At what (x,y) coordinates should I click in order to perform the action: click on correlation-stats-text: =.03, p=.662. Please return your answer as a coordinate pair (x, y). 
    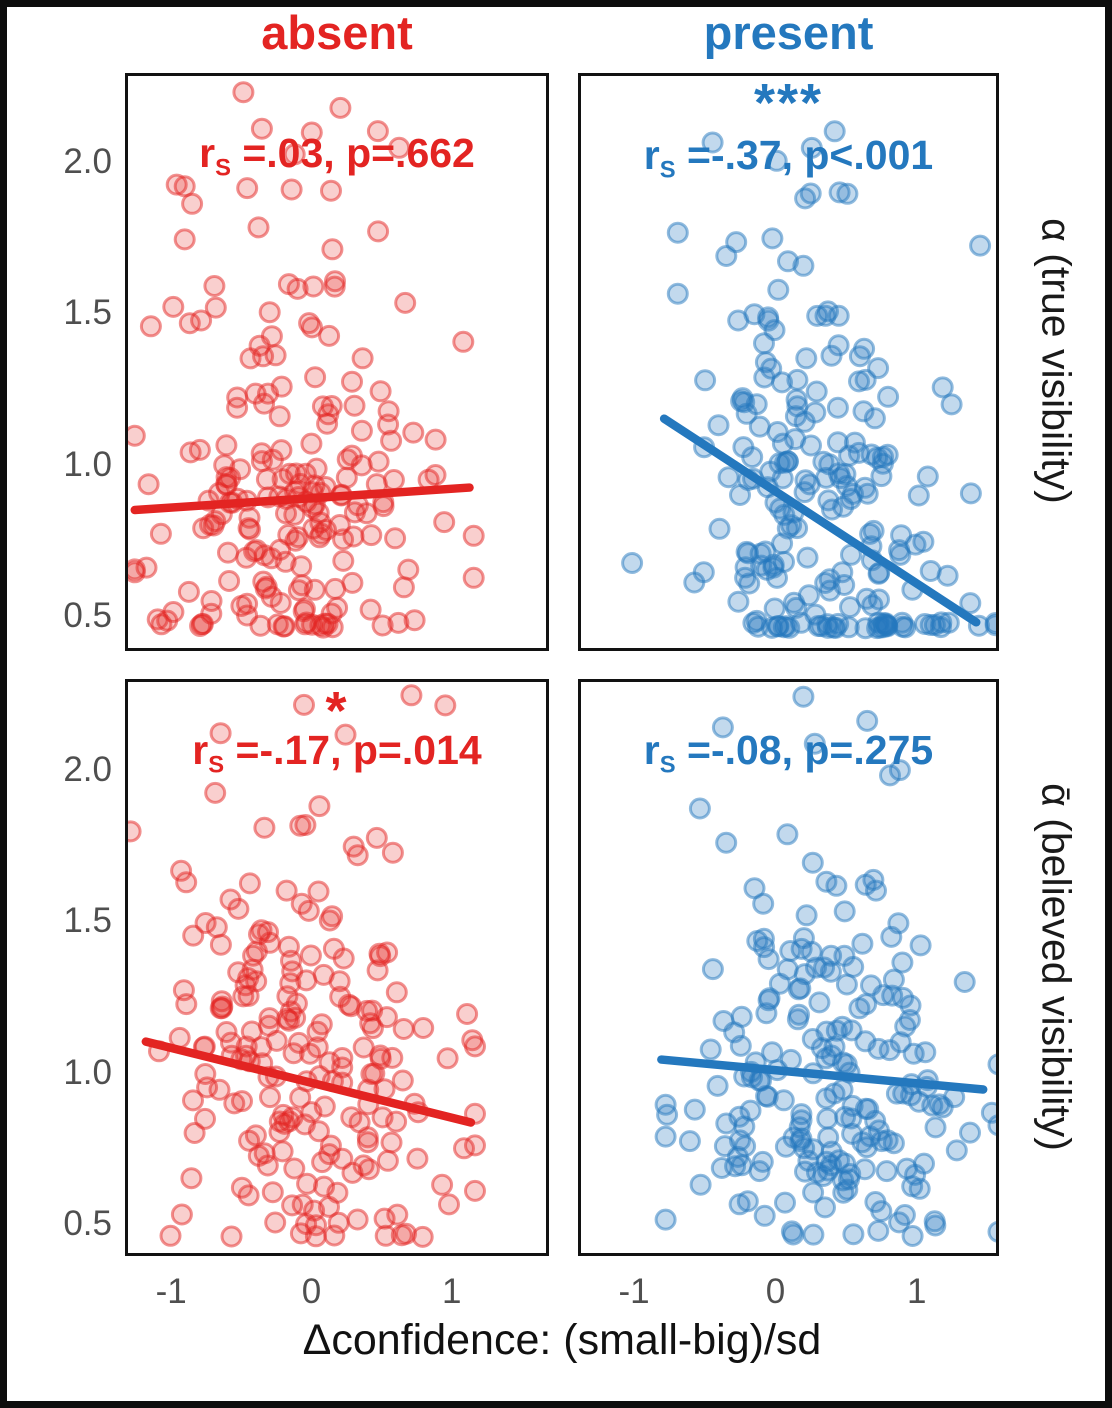
    Looking at the image, I should click on (352, 153).